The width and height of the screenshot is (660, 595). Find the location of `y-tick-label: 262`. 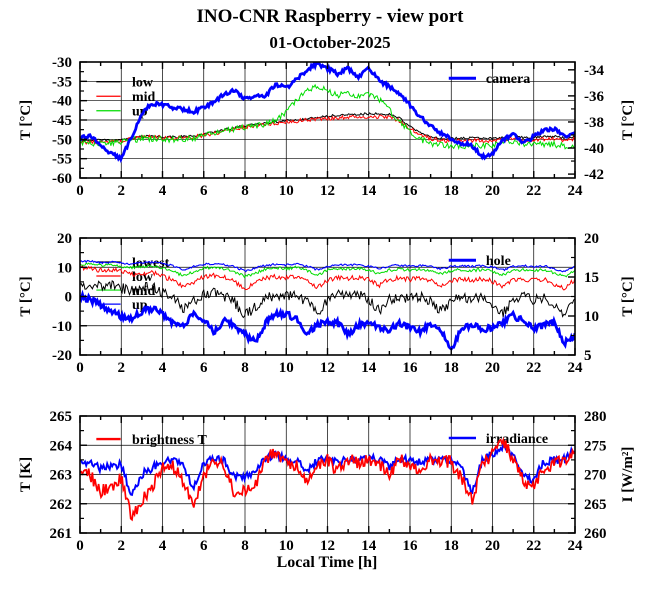

y-tick-label: 262 is located at coordinates (61, 505).